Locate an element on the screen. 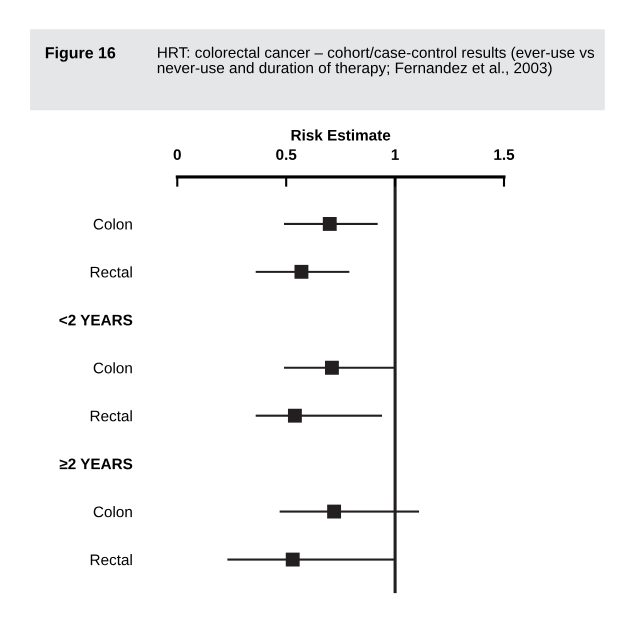 This screenshot has height=623, width=640. y-tick-label: <2 YEARS is located at coordinates (95, 320).